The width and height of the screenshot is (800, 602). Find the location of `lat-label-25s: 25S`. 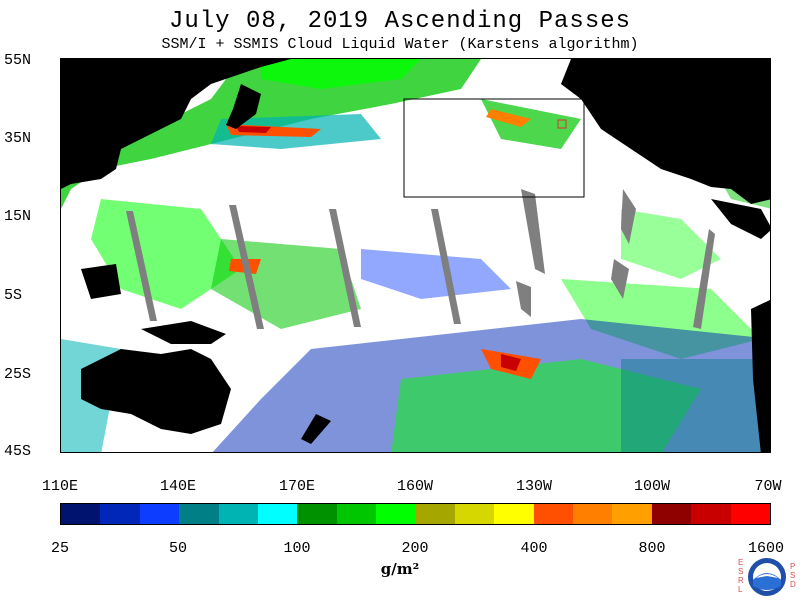

lat-label-25s: 25S is located at coordinates (18, 374).